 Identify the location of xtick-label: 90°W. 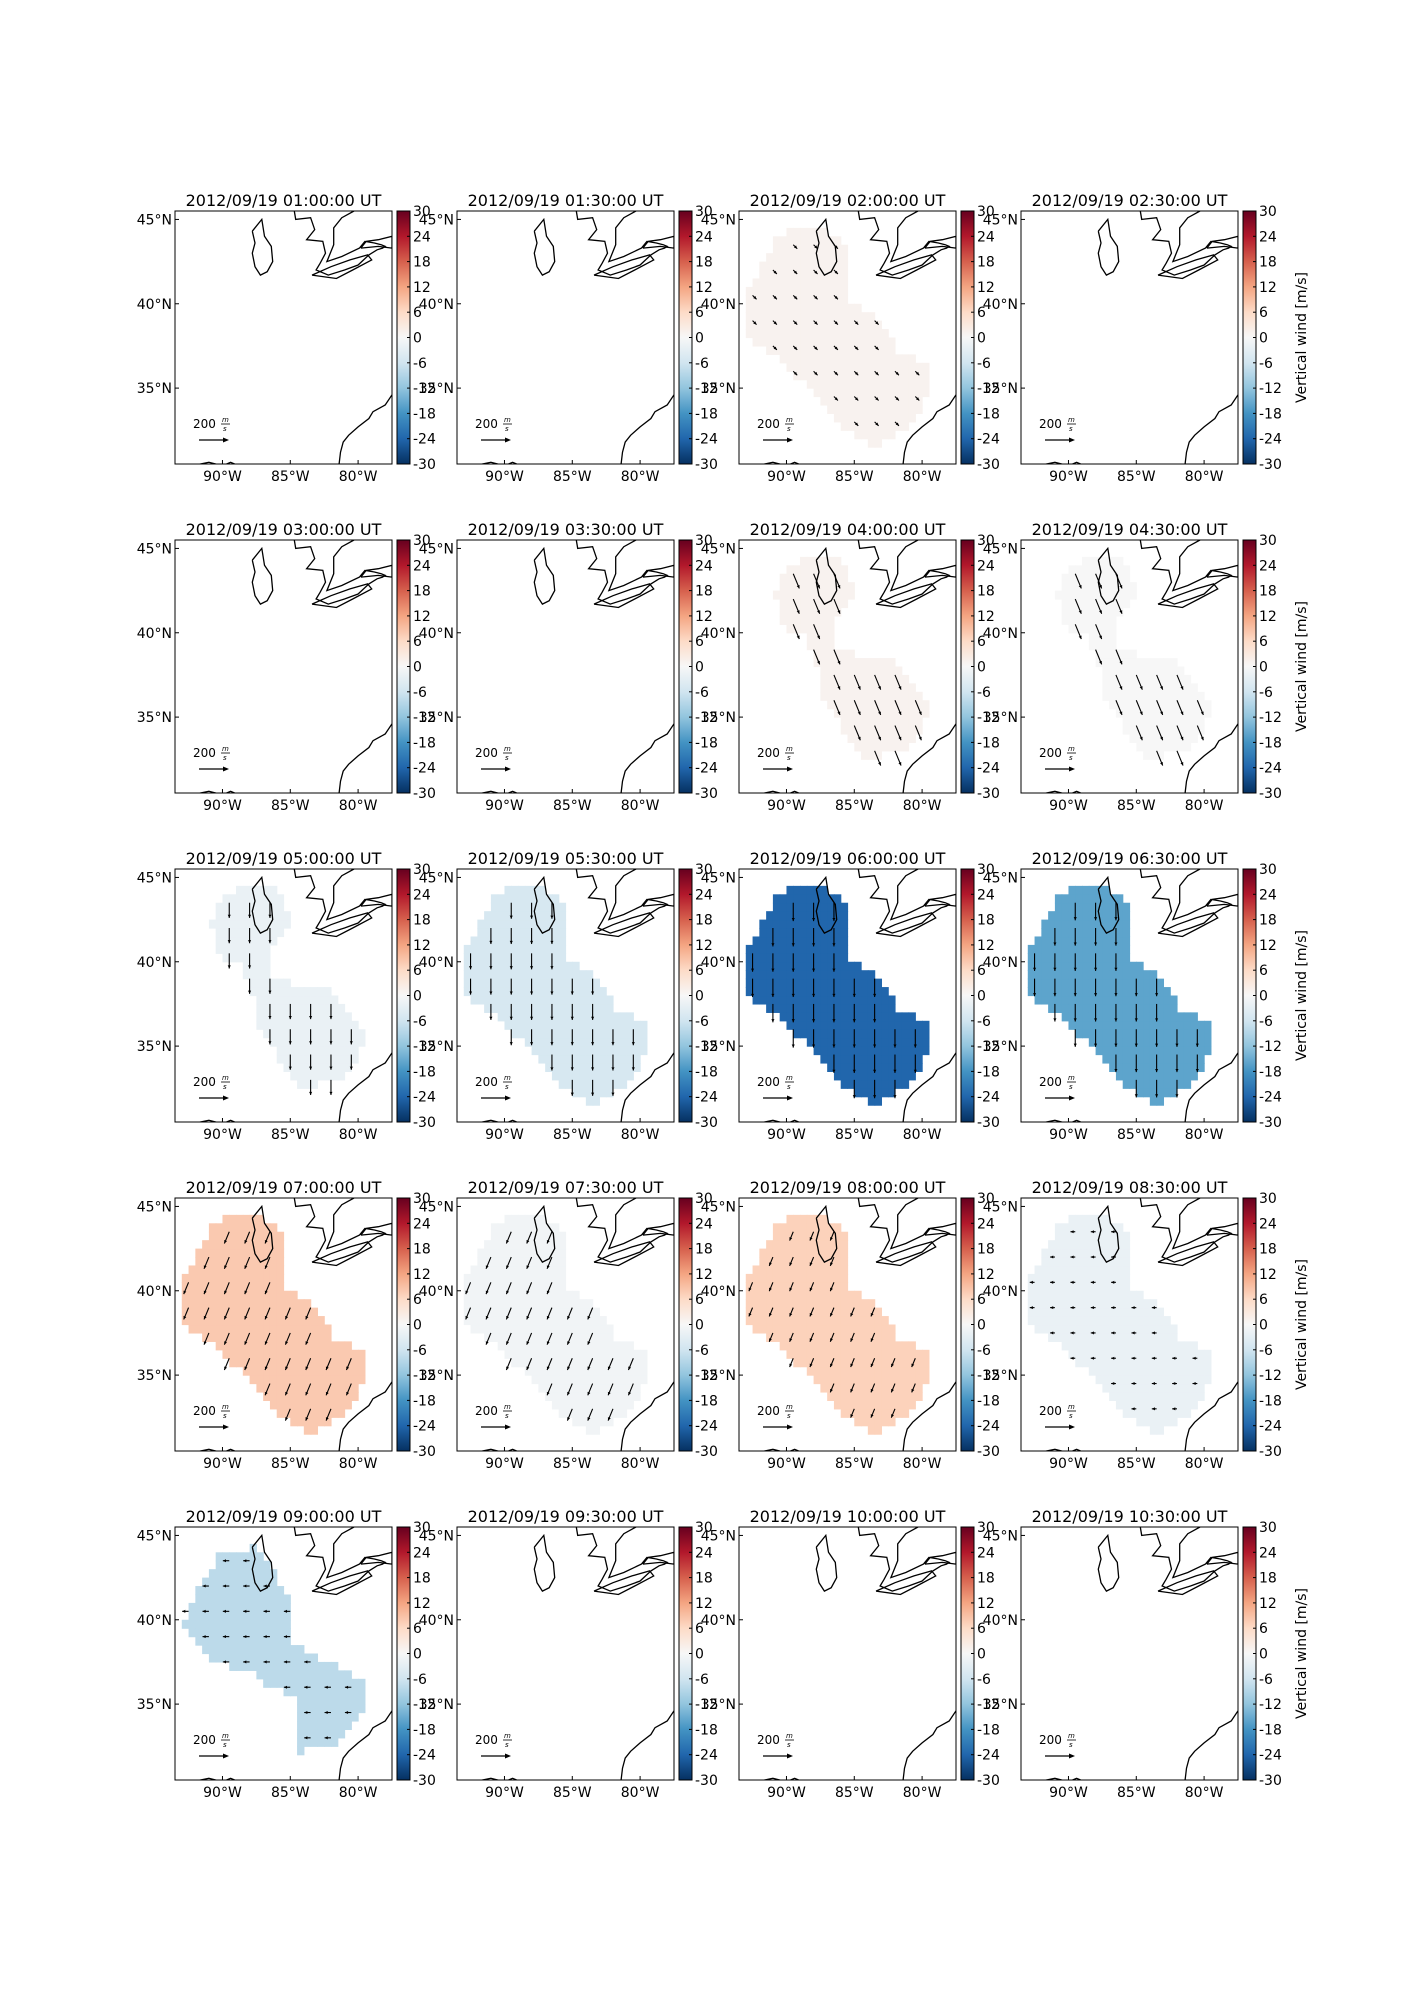
(1068, 806).